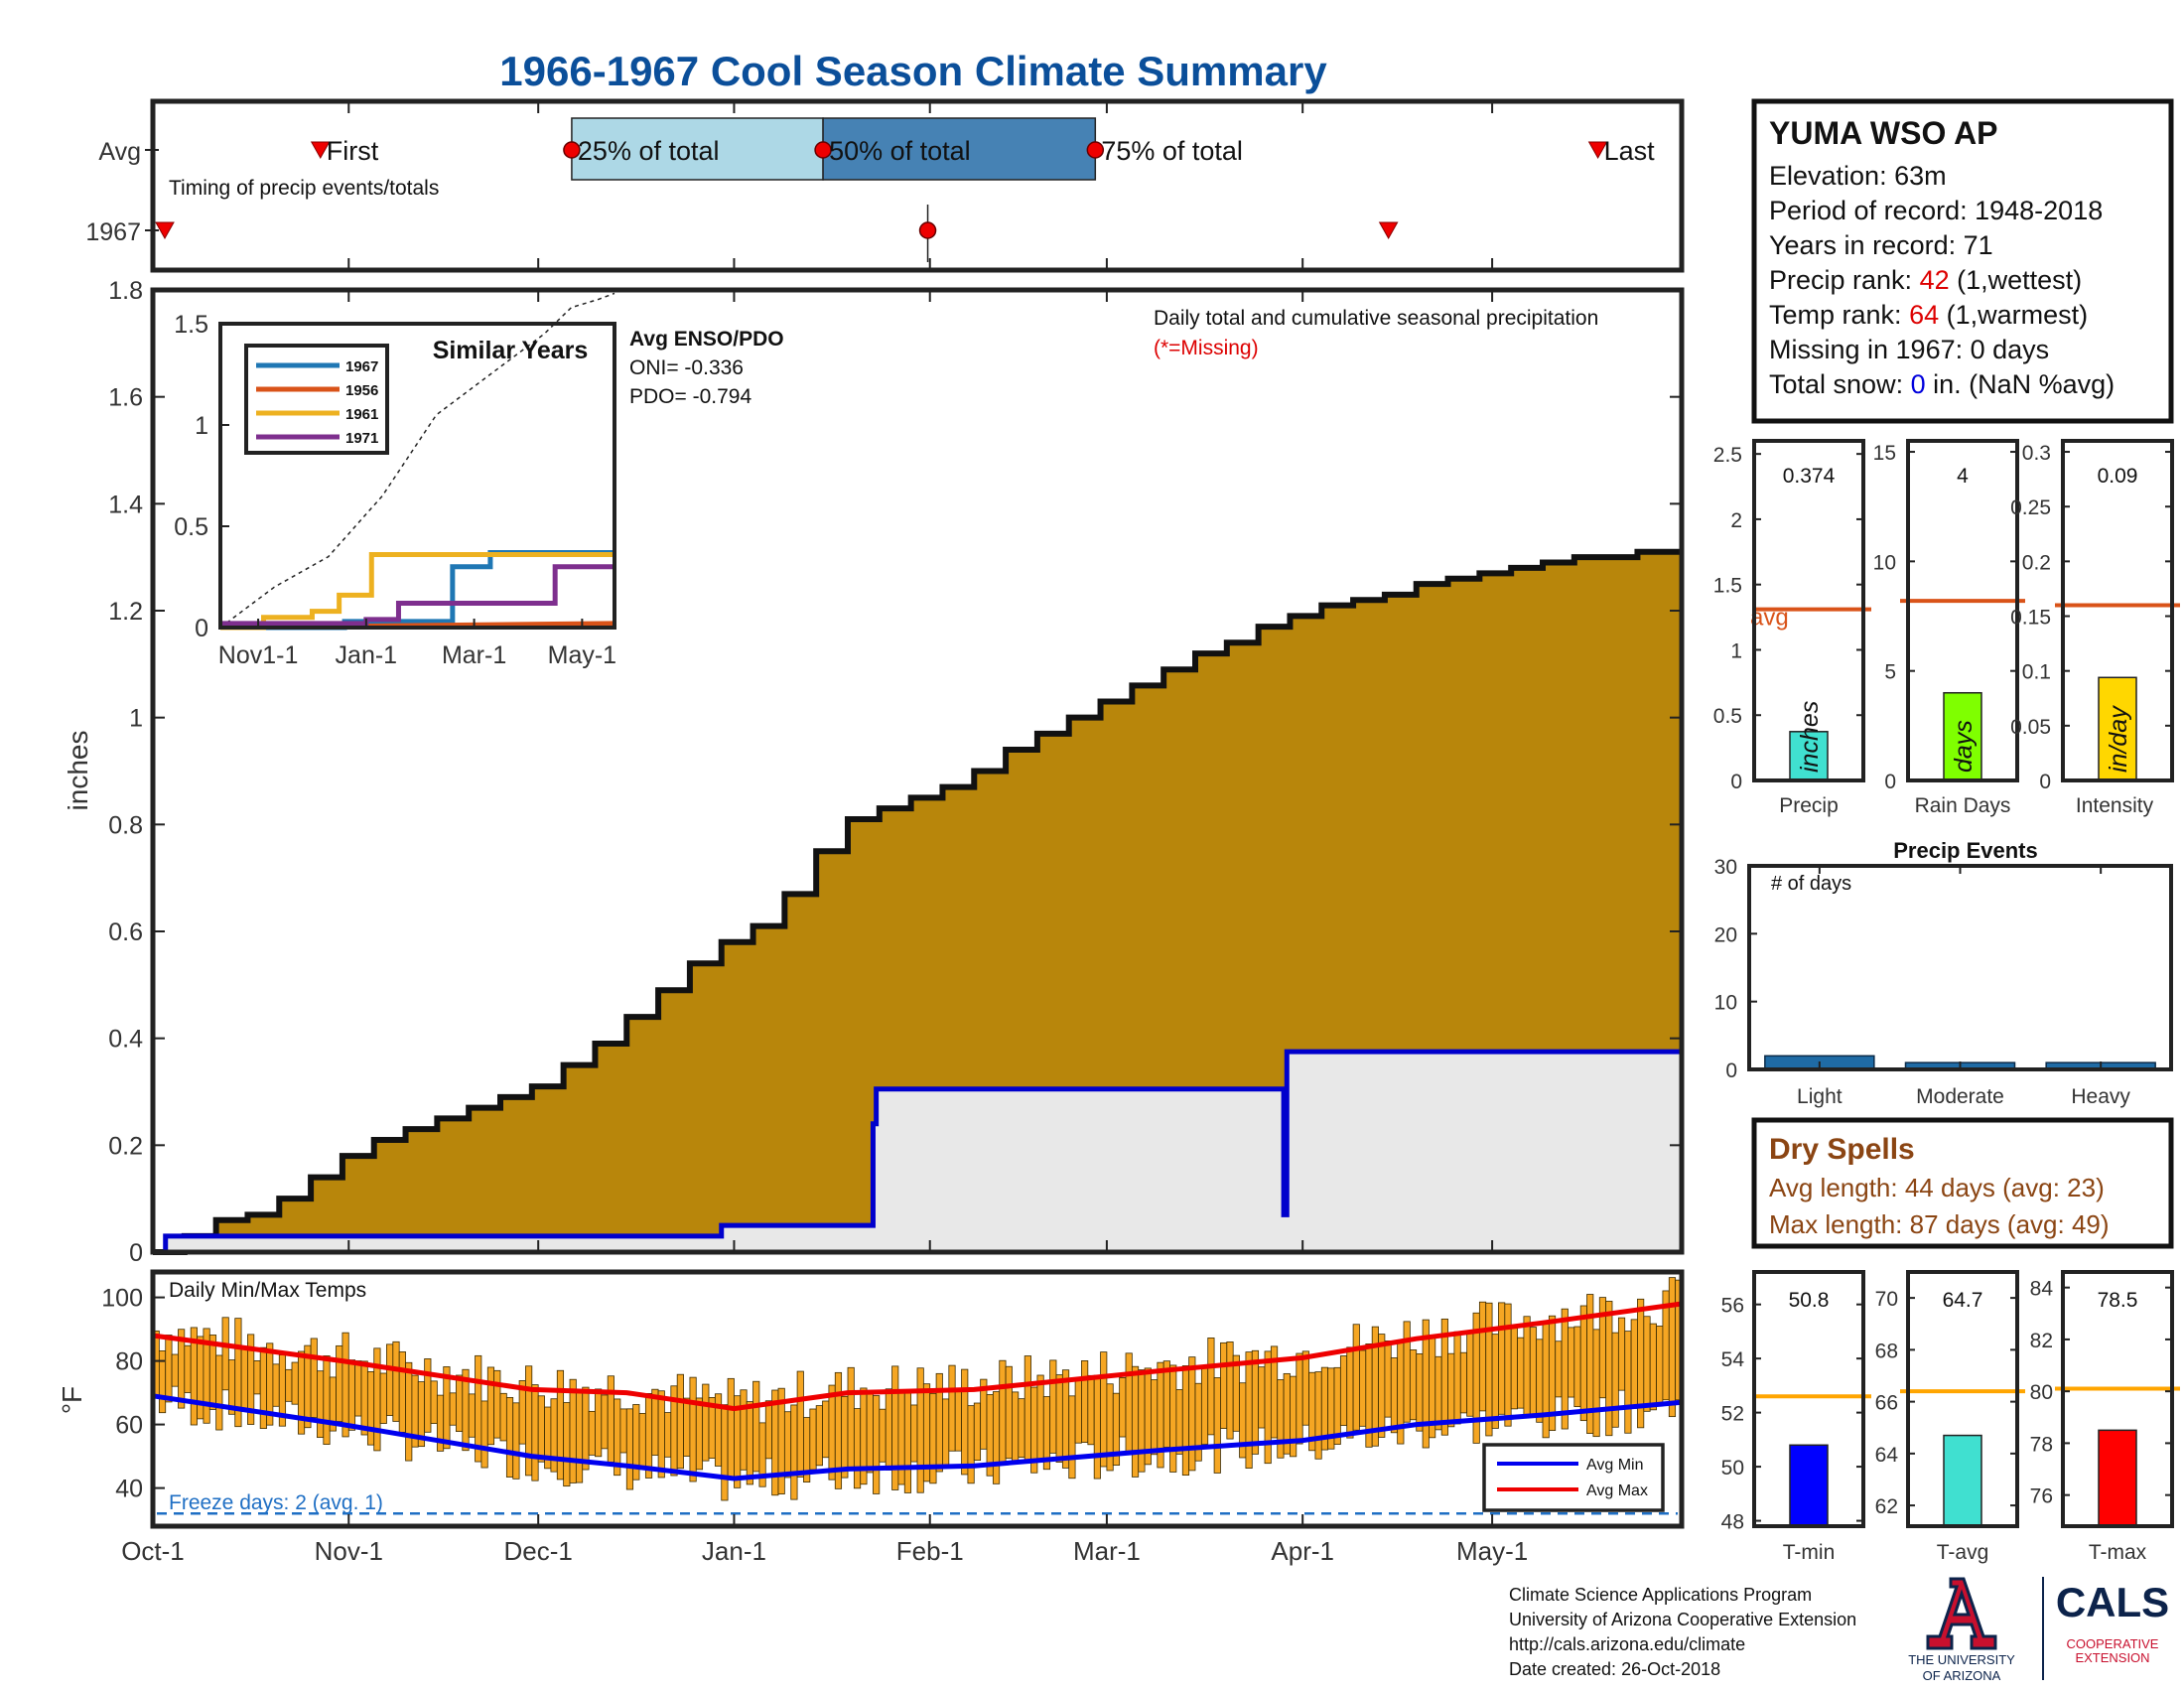  Describe the element at coordinates (361, 390) in the screenshot. I see `inset-legend-label-1956: 1956` at that location.